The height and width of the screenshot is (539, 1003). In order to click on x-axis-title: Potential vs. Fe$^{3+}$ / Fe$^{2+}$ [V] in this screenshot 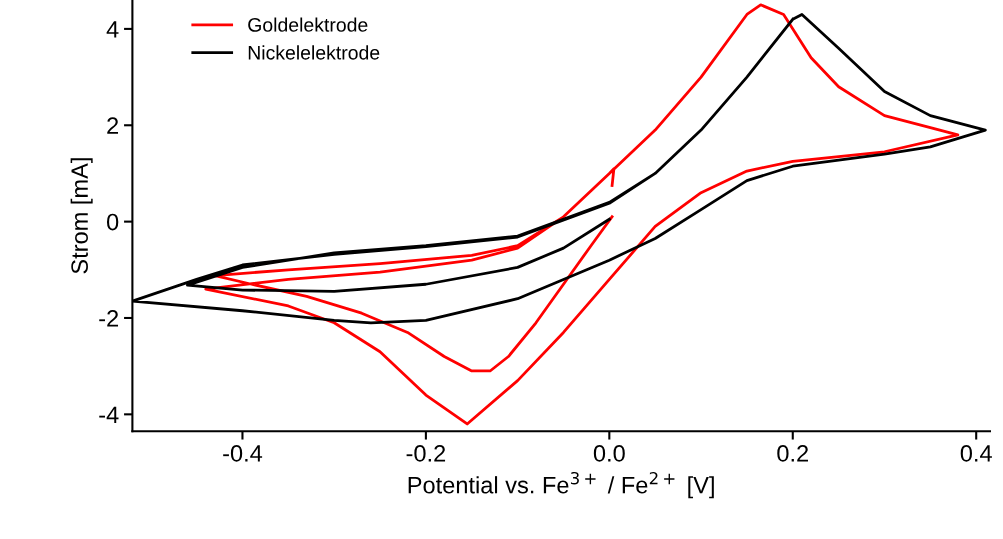, I will do `click(561, 485)`.